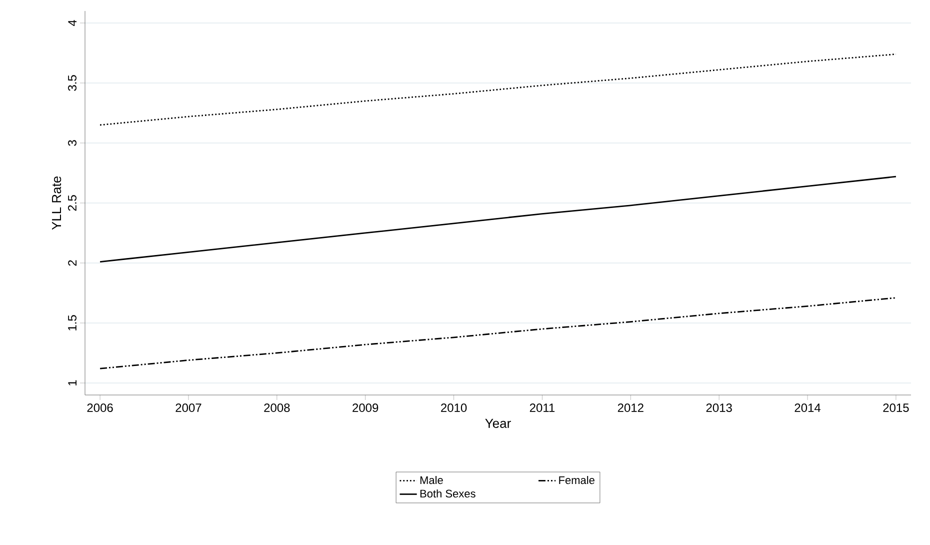 The height and width of the screenshot is (545, 930). I want to click on x-tick-label: 2014, so click(807, 408).